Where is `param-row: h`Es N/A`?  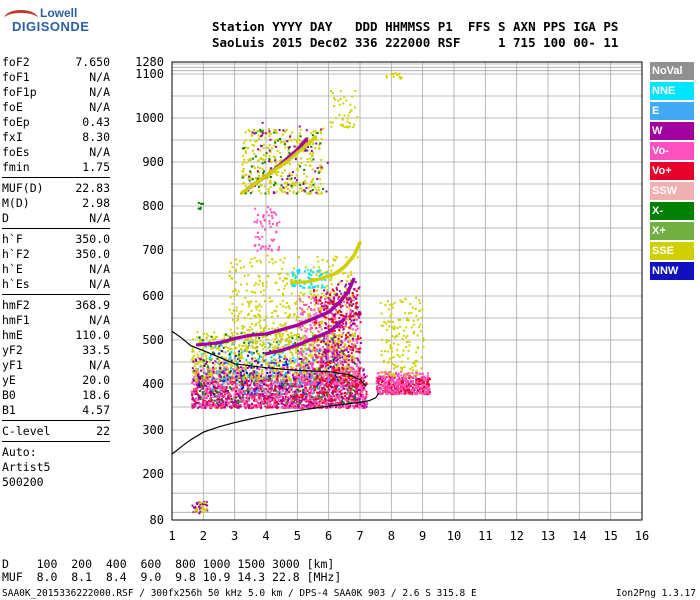 param-row: h`Es N/A is located at coordinates (56, 284).